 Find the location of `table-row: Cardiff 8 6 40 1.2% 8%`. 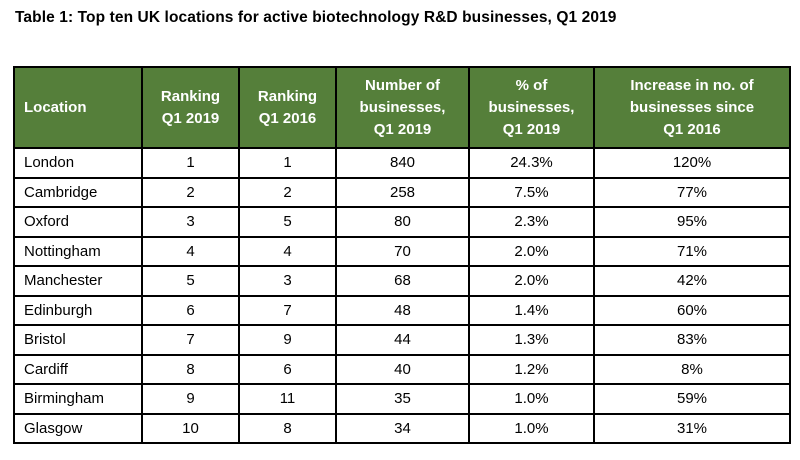

table-row: Cardiff 8 6 40 1.2% 8% is located at coordinates (402, 369).